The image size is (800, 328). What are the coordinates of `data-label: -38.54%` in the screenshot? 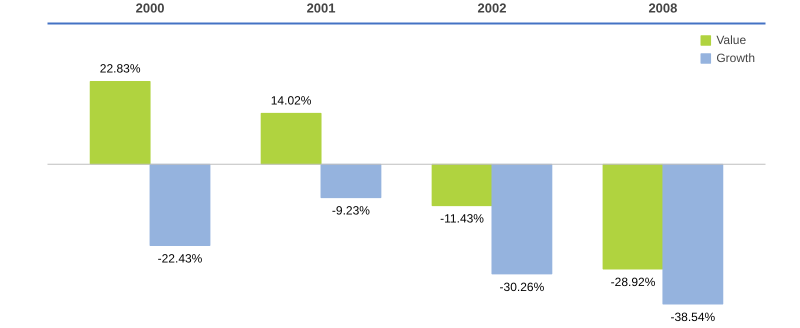 It's located at (693, 317).